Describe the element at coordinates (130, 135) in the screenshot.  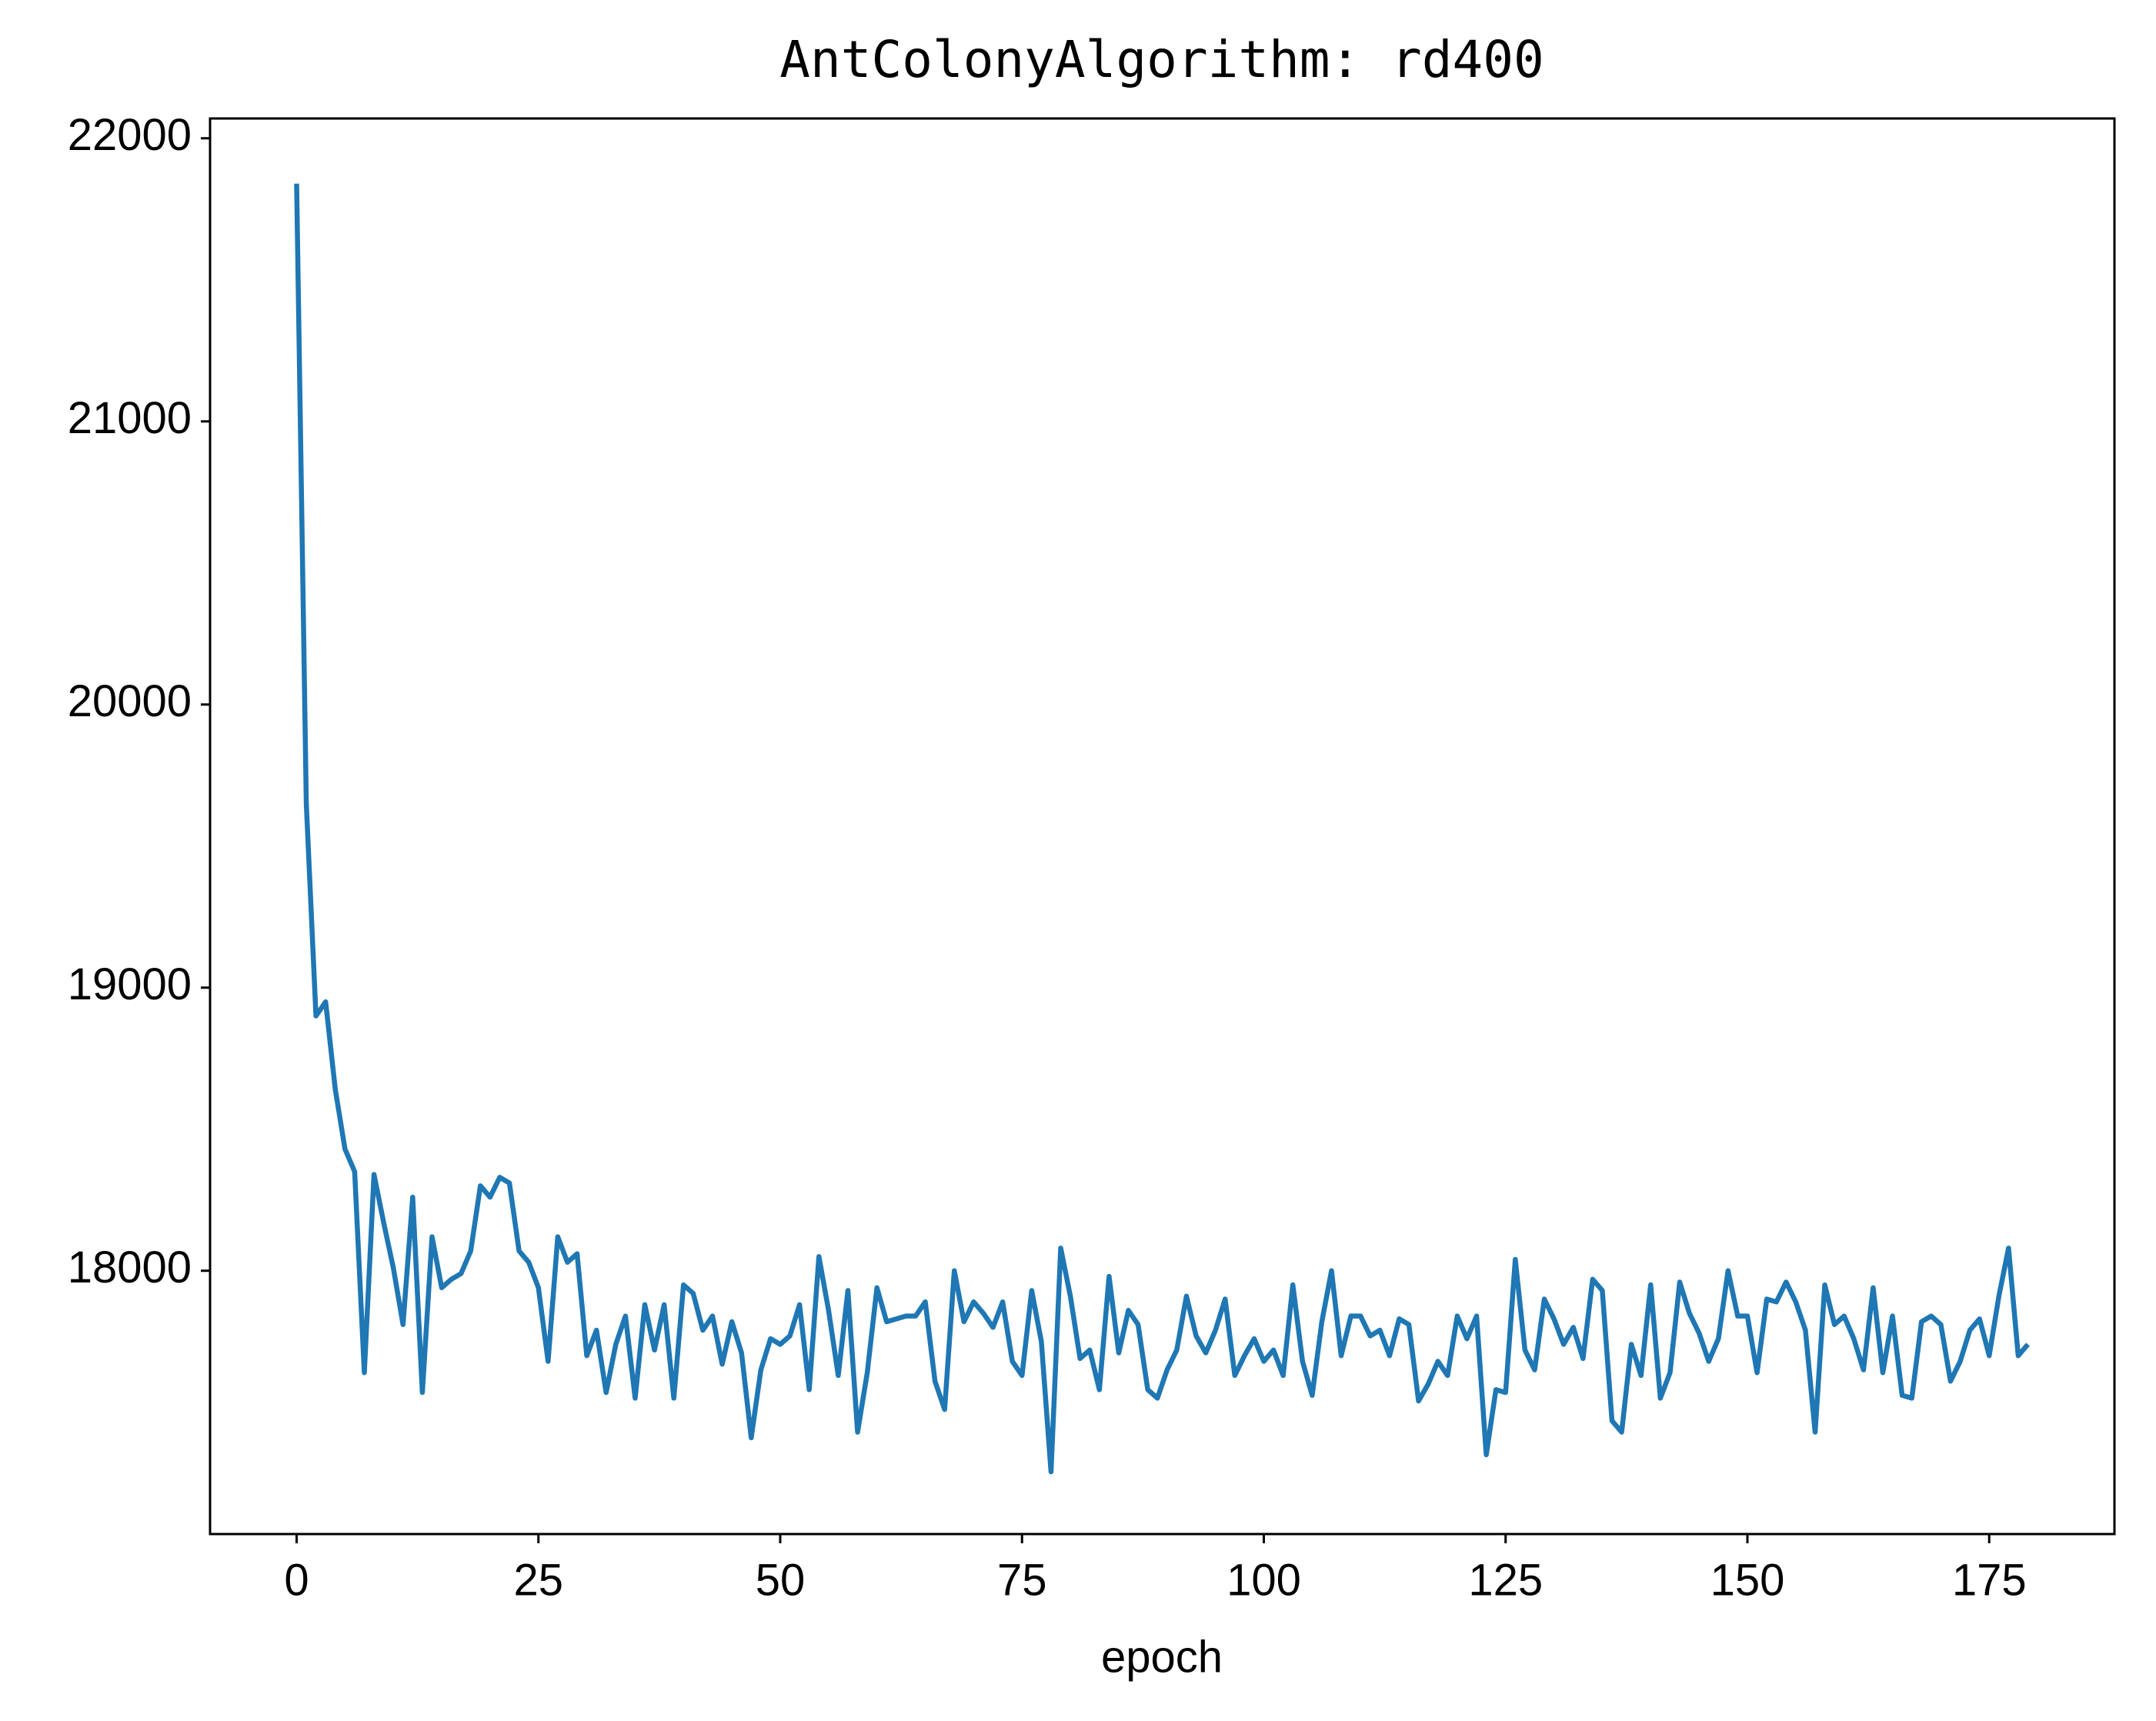
I see `y-tick-label: 22000` at that location.